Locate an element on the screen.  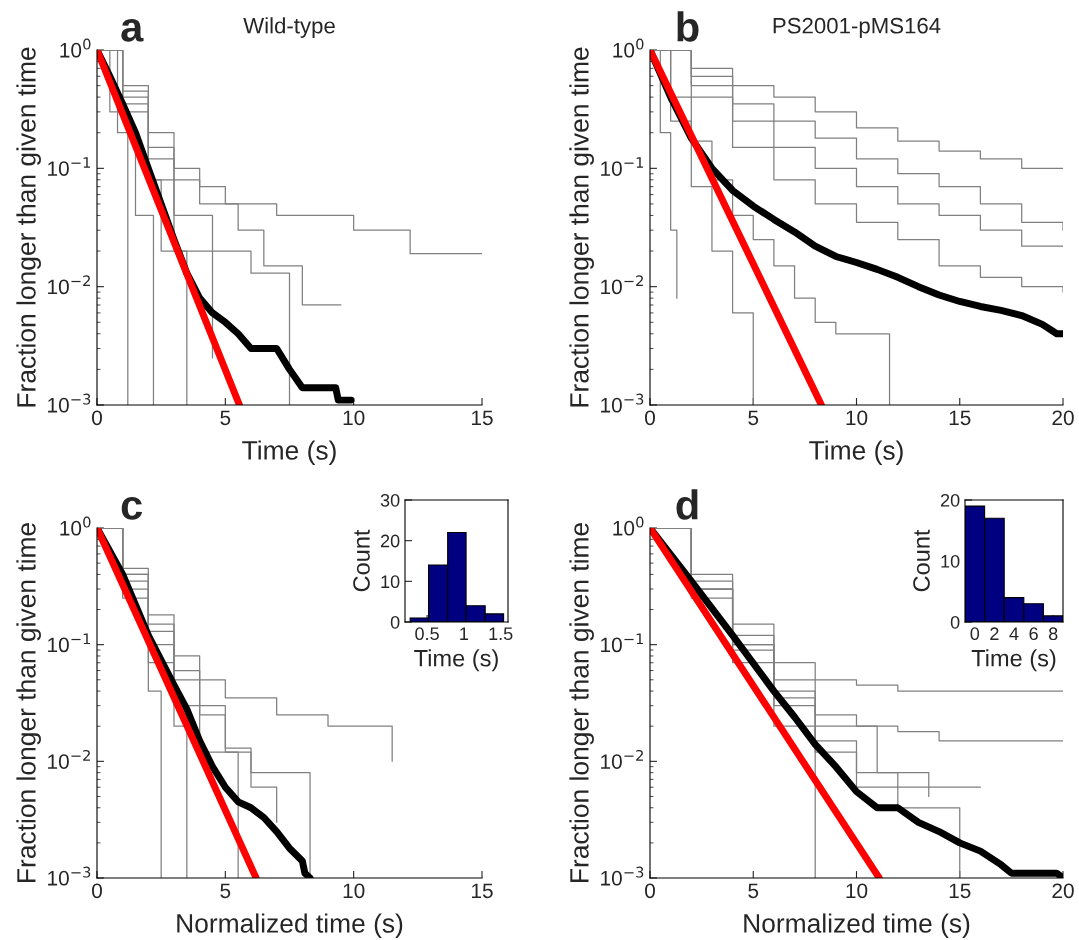
x-tick-label: 0.5 is located at coordinates (427, 634).